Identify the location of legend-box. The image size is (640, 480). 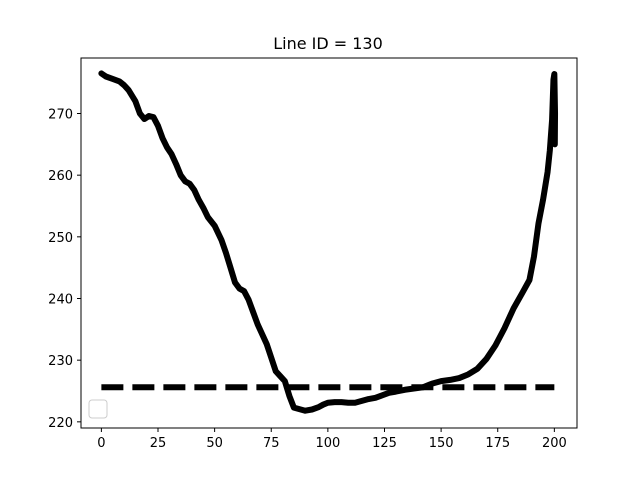
(98, 409).